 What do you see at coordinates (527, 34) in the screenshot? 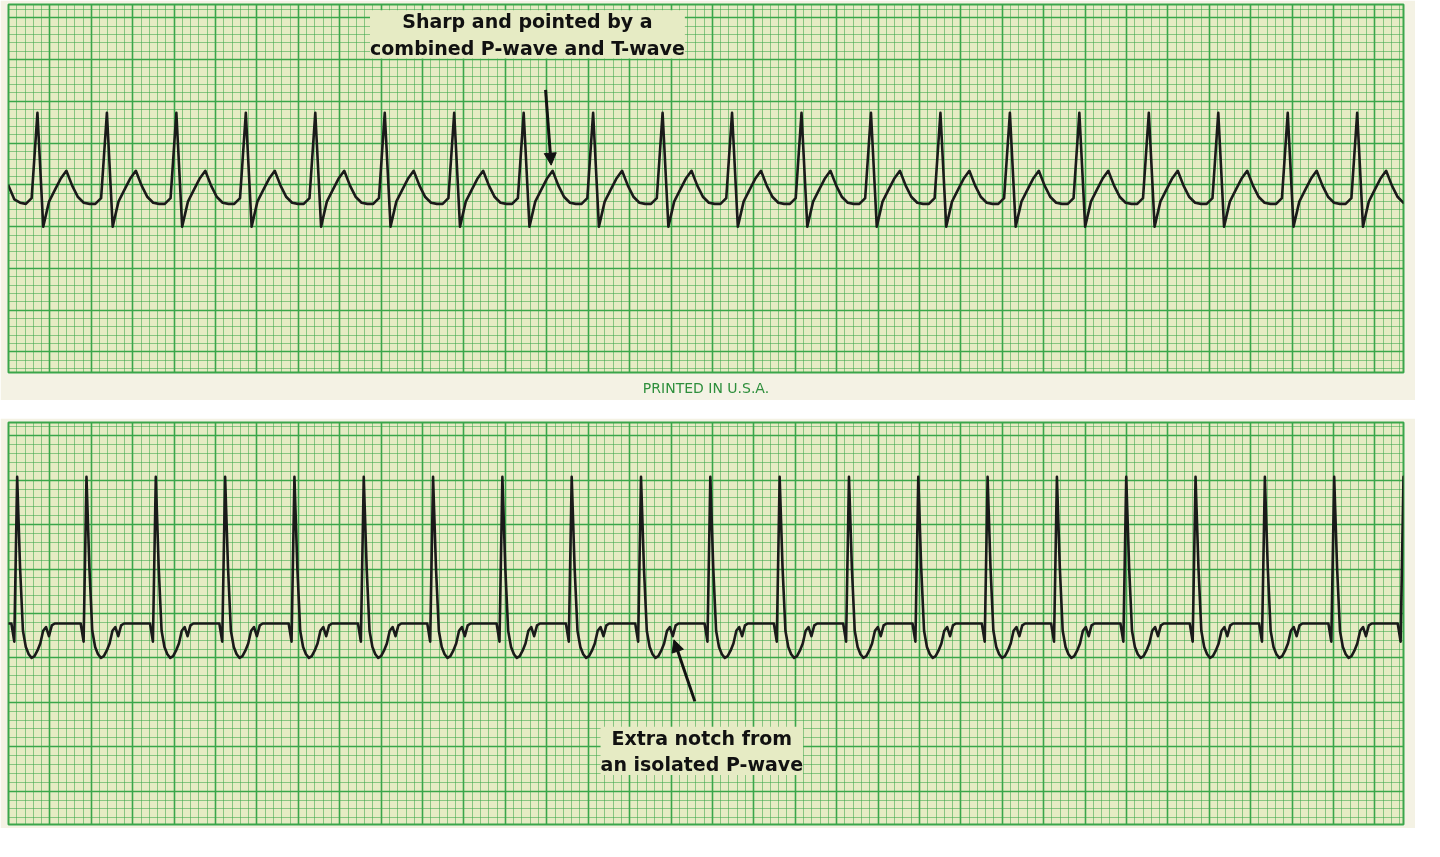
I see `text: Sharp and pointed by a combined P-wave and T-wave` at bounding box center [527, 34].